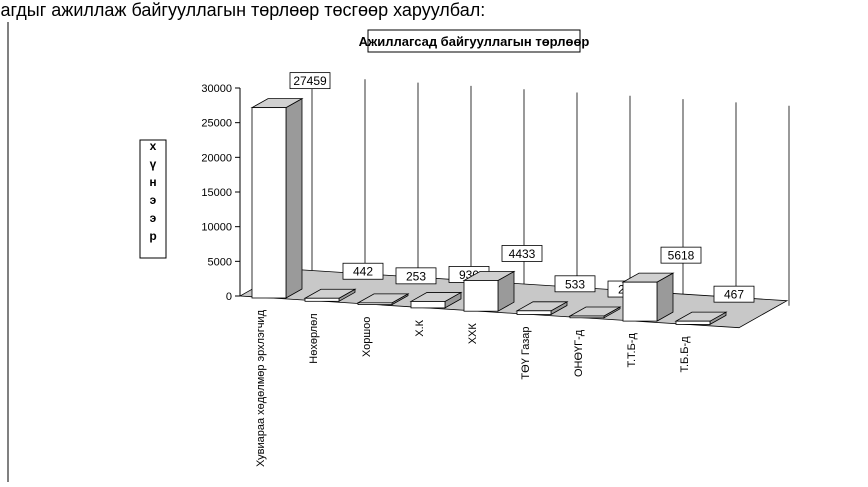 Image resolution: width=868 pixels, height=487 pixels. Describe the element at coordinates (216, 124) in the screenshot. I see `y-tick-label: 25000` at that location.